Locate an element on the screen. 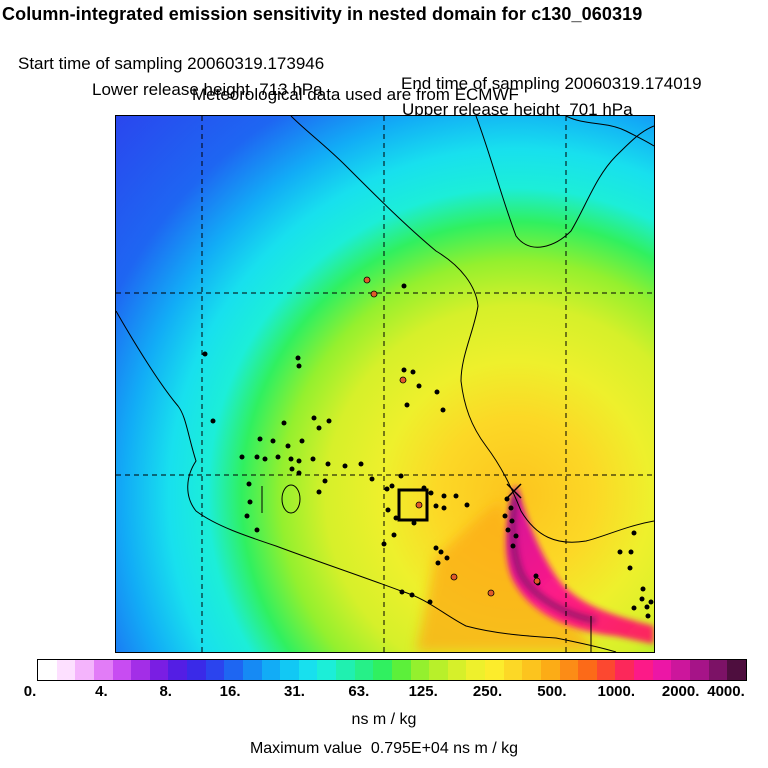 The image size is (768, 768). colorbar-tick-label: 4000. is located at coordinates (726, 691).